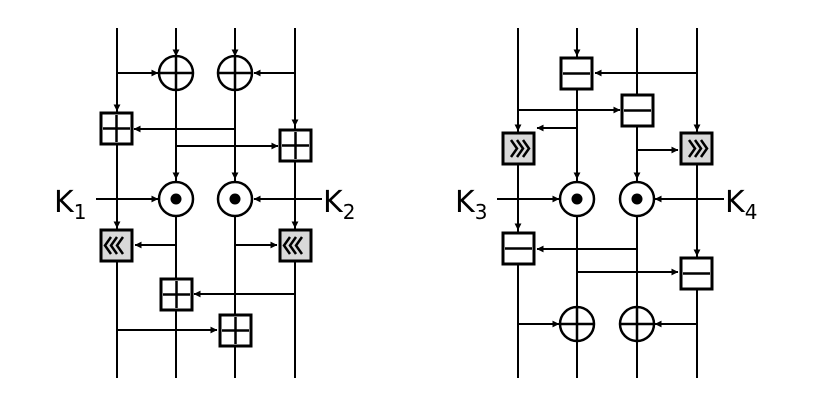  Describe the element at coordinates (471, 204) in the screenshot. I see `key-label-k3: K3` at that location.